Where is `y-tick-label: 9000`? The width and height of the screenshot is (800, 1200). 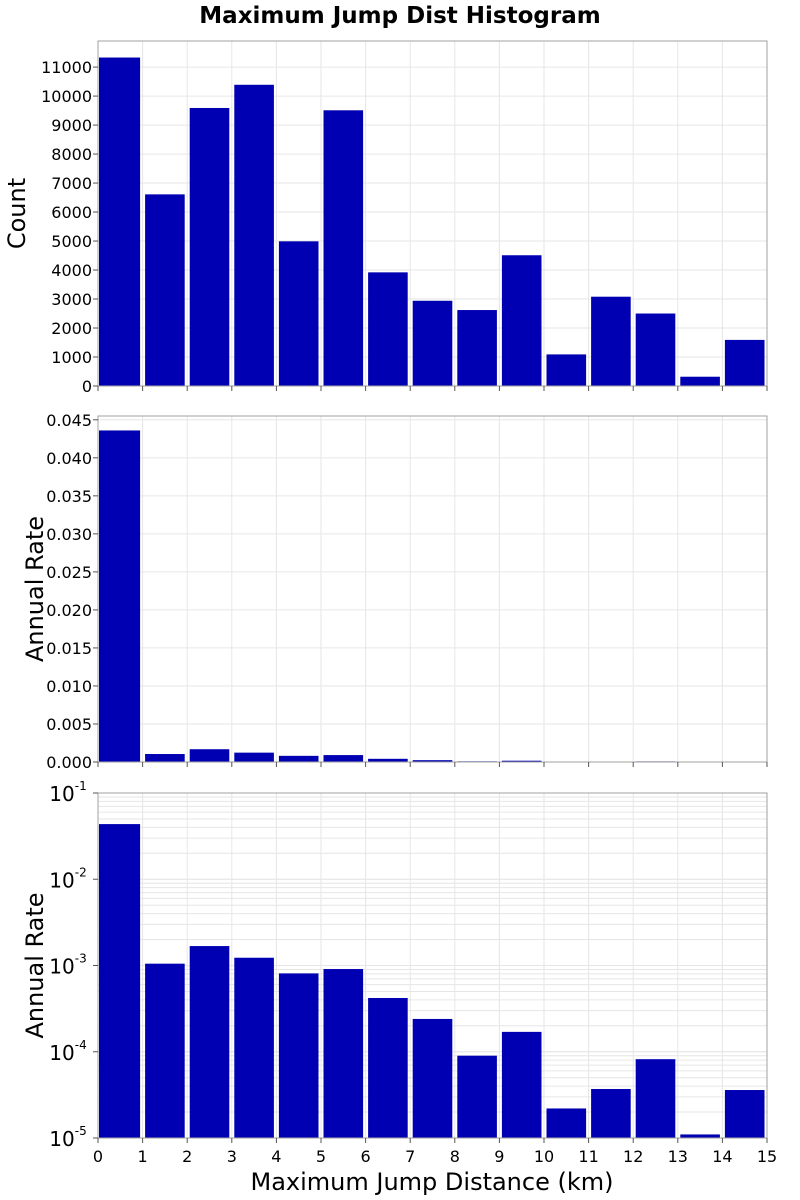
y-tick-label: 9000 is located at coordinates (71, 125).